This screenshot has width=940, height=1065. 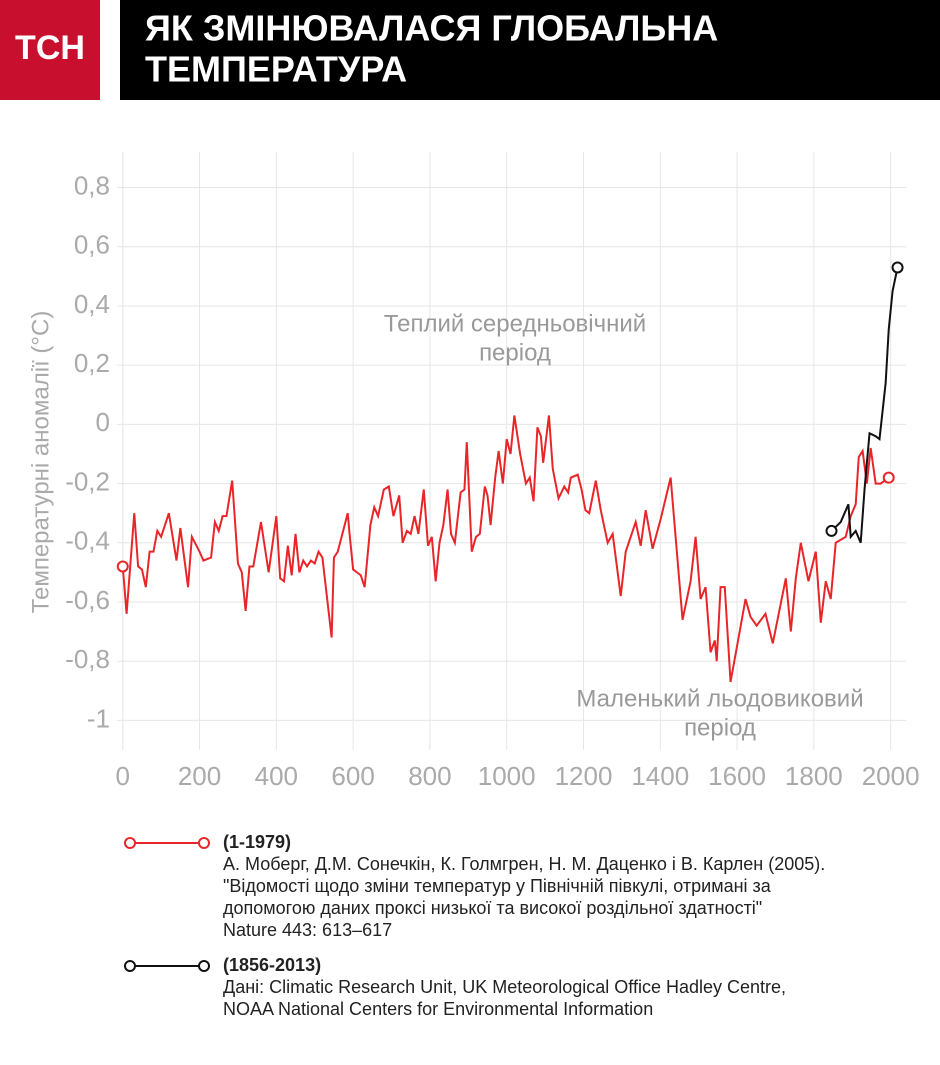 What do you see at coordinates (92, 245) in the screenshot?
I see `y-tick-label: 0,6` at bounding box center [92, 245].